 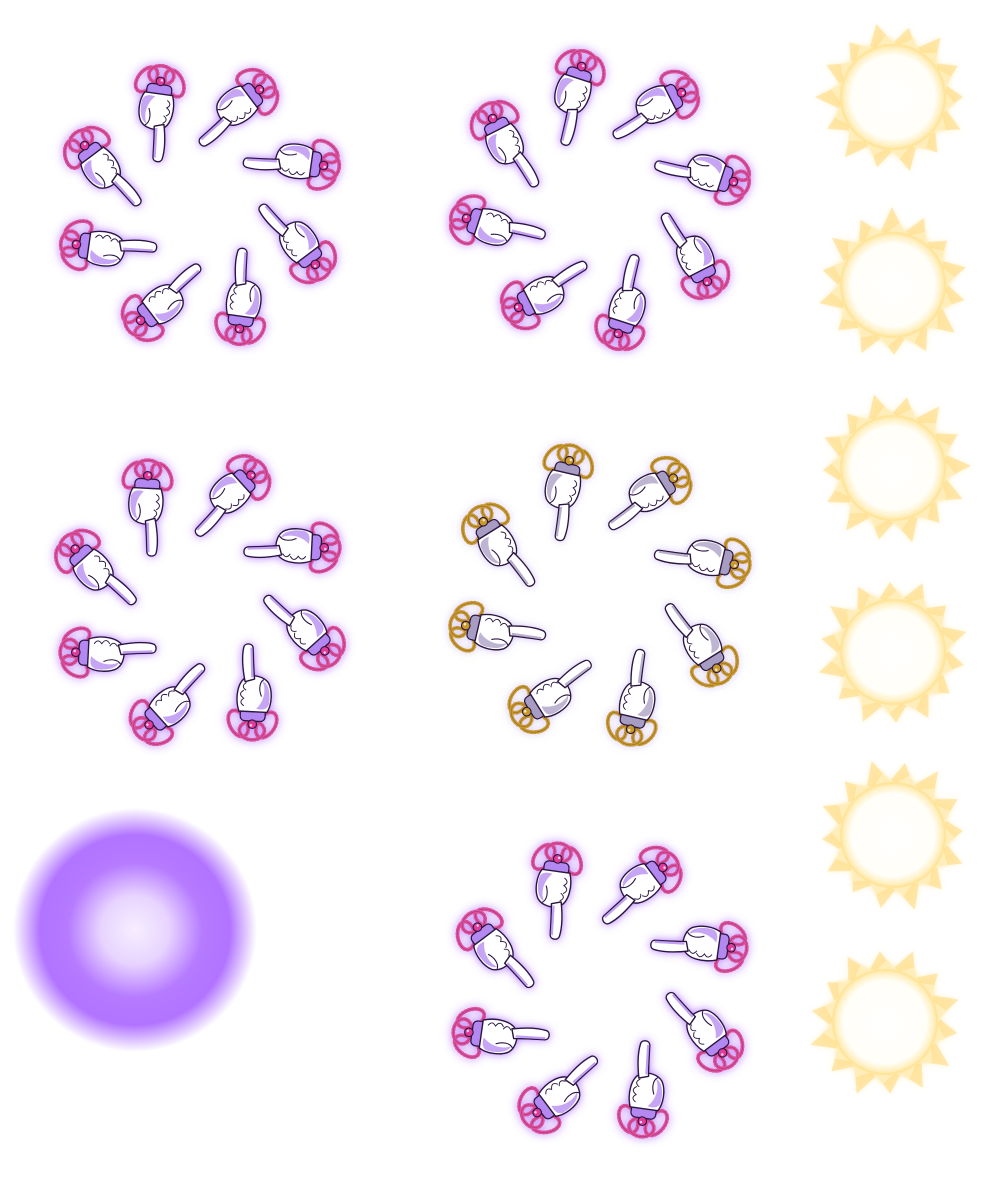 I want to click on ring-purple-a, so click(x=200, y=205).